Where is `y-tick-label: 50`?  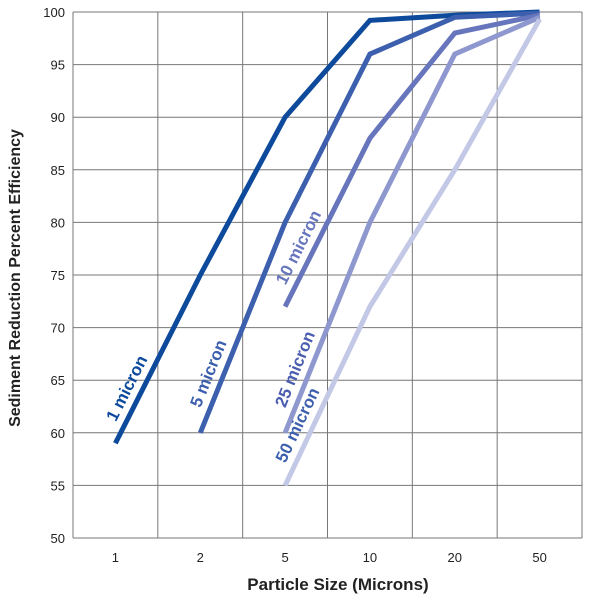
y-tick-label: 50 is located at coordinates (58, 538).